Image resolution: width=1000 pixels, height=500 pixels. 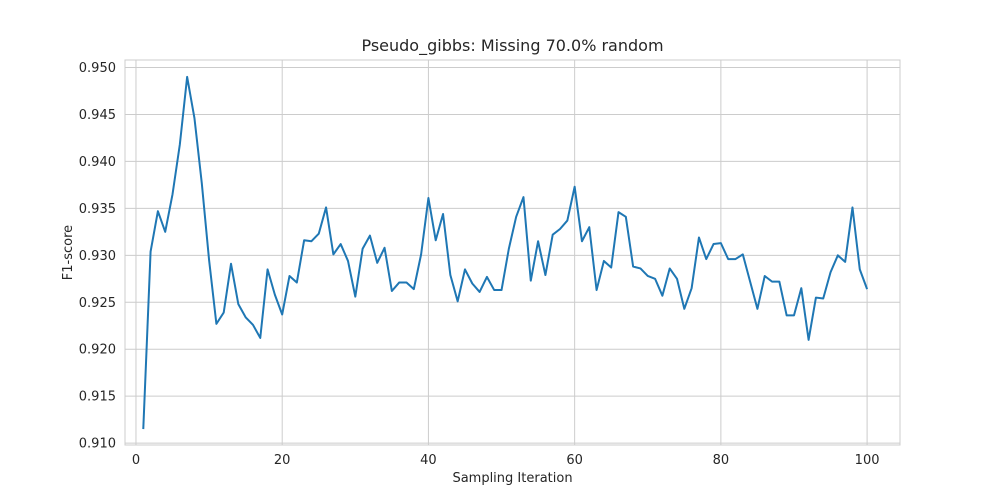 What do you see at coordinates (97, 397) in the screenshot?
I see `y-tick-label: 0.915` at bounding box center [97, 397].